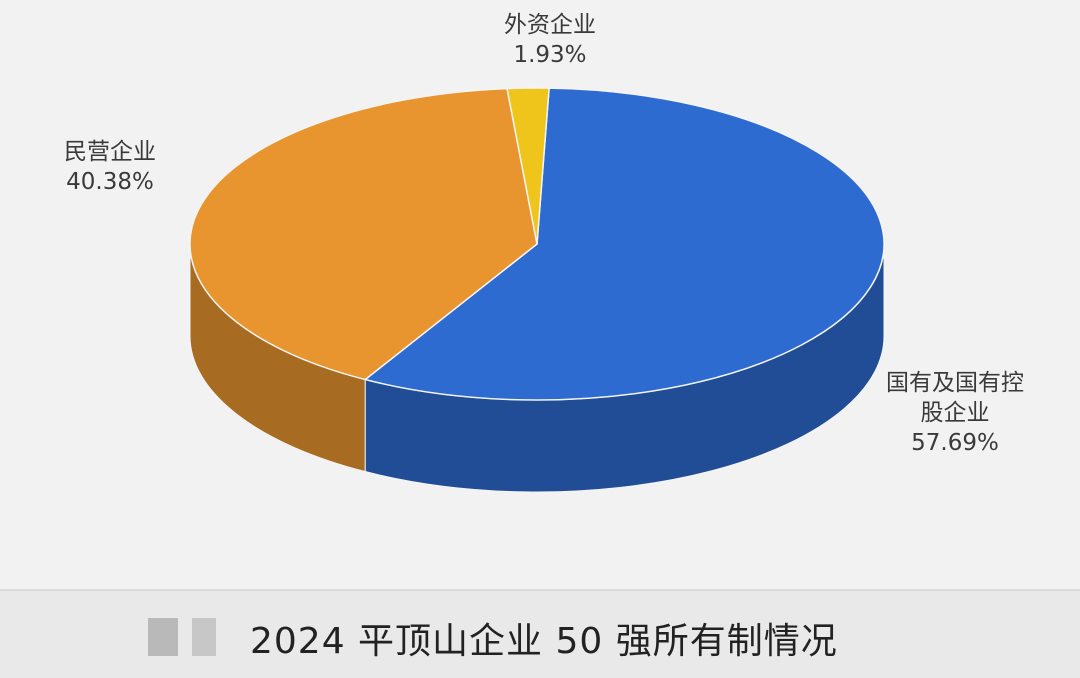 The width and height of the screenshot is (1080, 678). I want to click on value-label: 57.69%, so click(955, 443).